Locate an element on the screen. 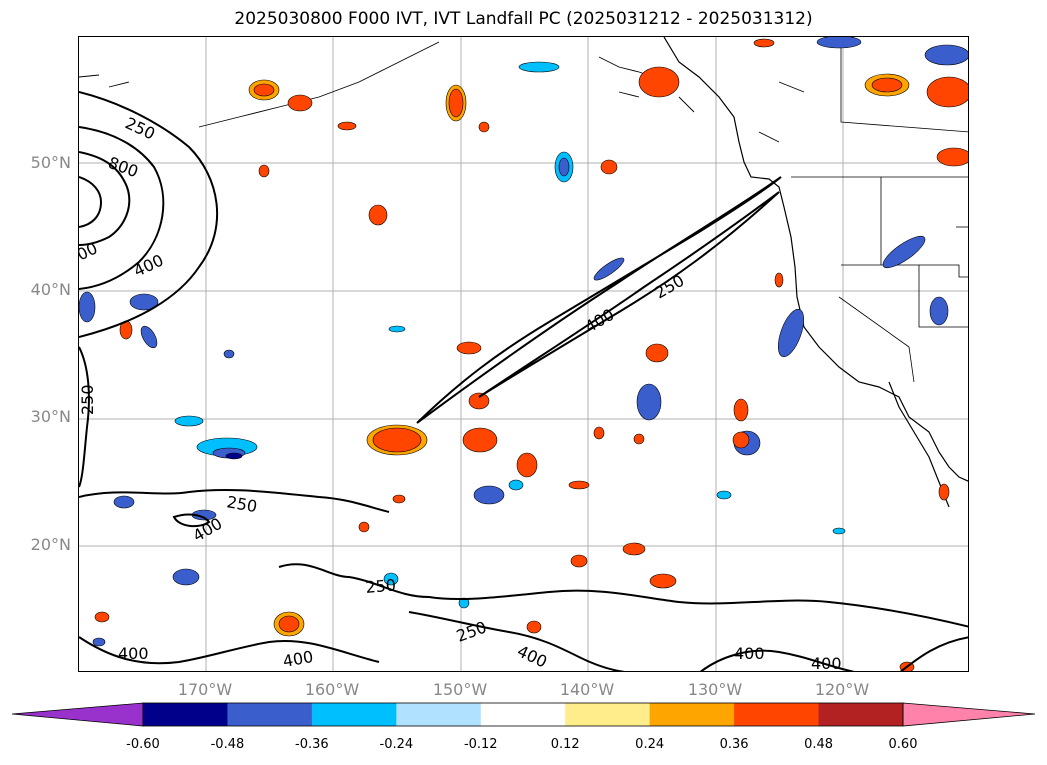 This screenshot has width=1047, height=765. colorbar-segments is located at coordinates (523, 714).